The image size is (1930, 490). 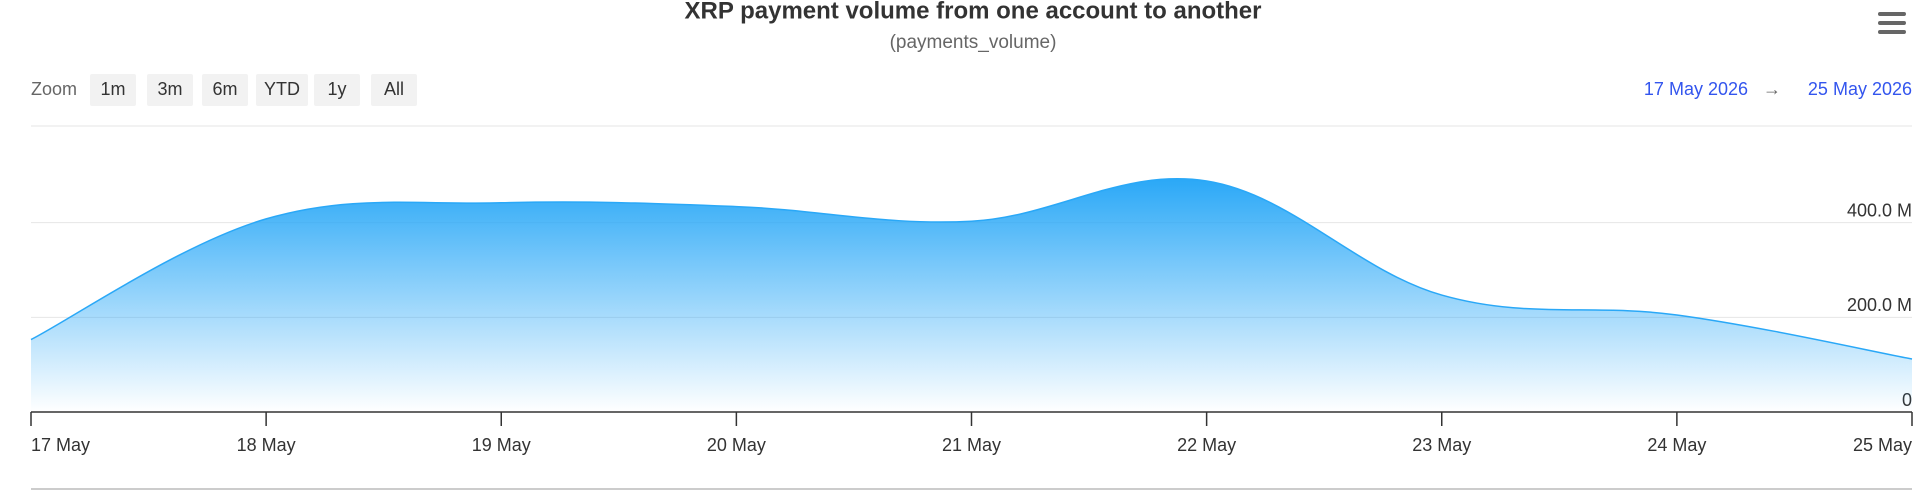 I want to click on y-tick-label: 200.0 M, so click(x=1879, y=305).